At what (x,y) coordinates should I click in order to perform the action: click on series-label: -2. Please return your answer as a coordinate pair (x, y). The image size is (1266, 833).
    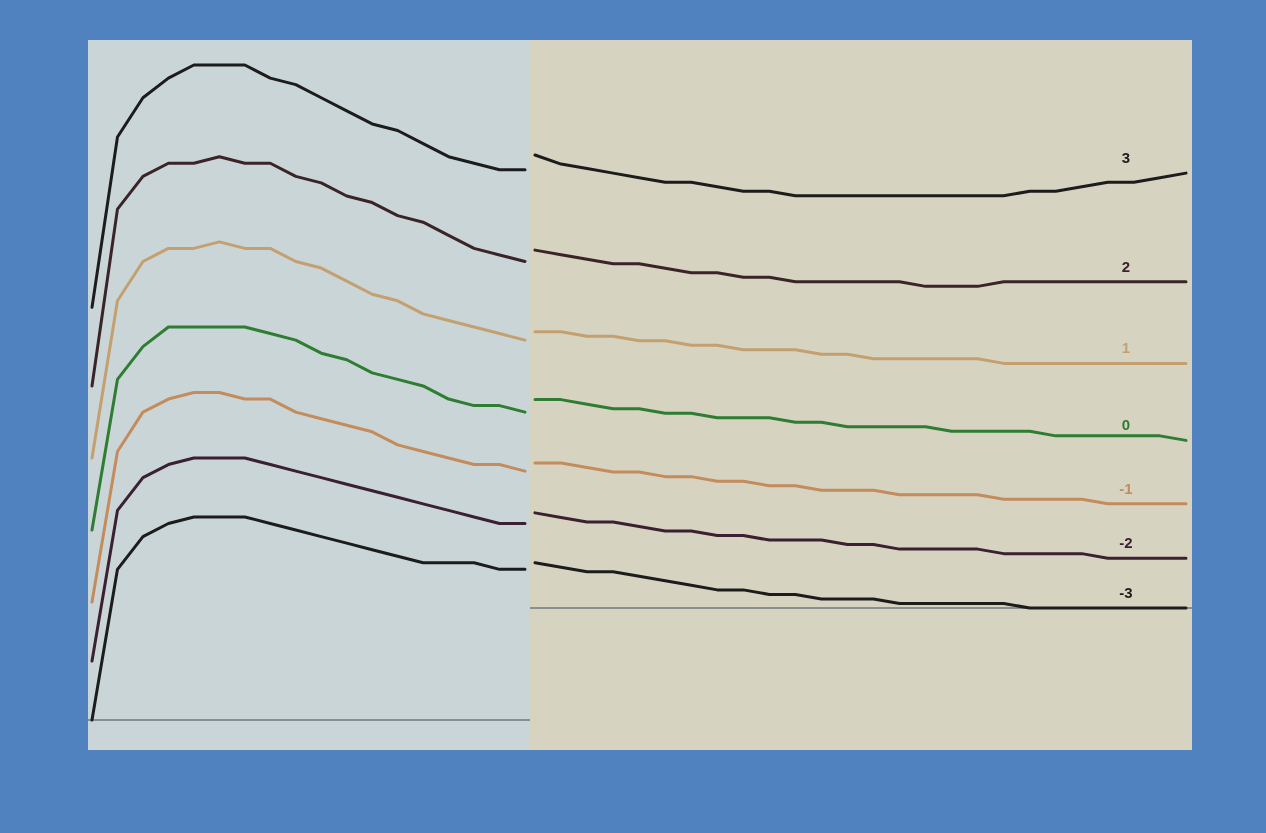
    Looking at the image, I should click on (1126, 543).